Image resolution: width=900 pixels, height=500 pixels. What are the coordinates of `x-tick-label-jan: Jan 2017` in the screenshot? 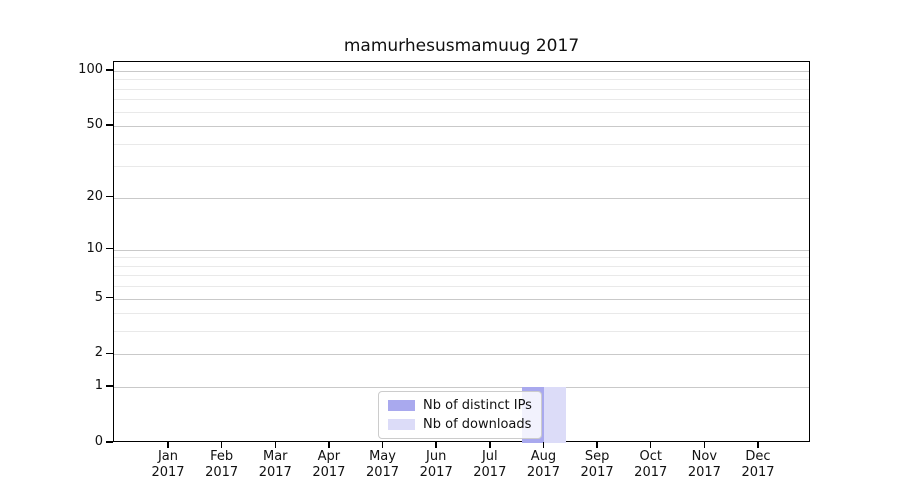 It's located at (168, 465).